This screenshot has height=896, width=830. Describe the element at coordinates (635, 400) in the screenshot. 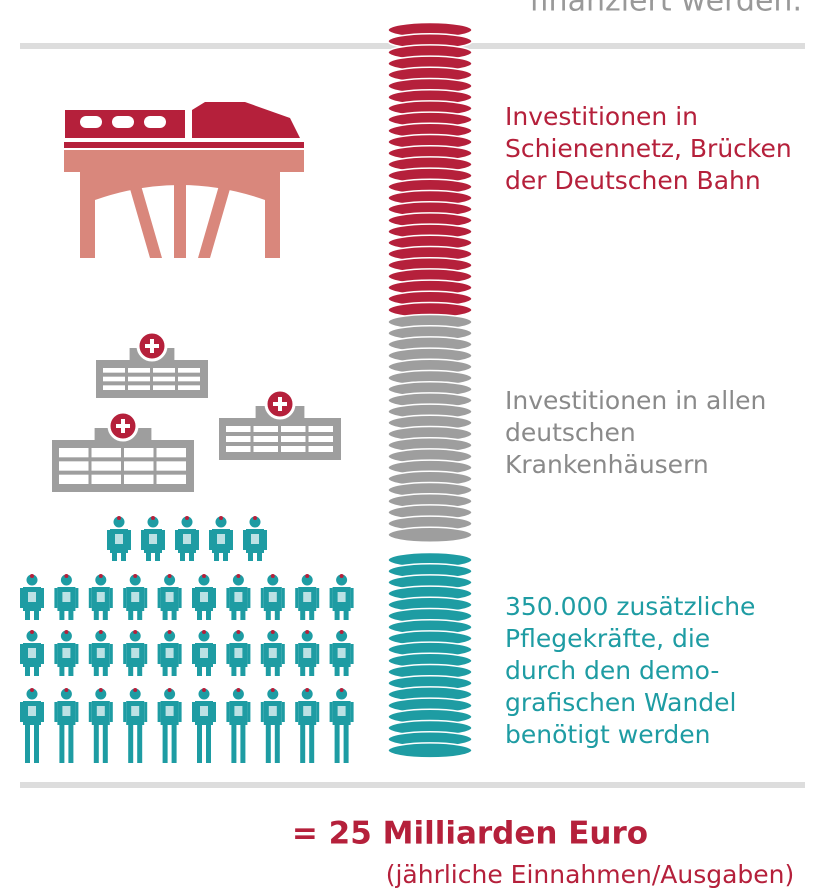

I see `section-label: Investitionen in allen` at that location.